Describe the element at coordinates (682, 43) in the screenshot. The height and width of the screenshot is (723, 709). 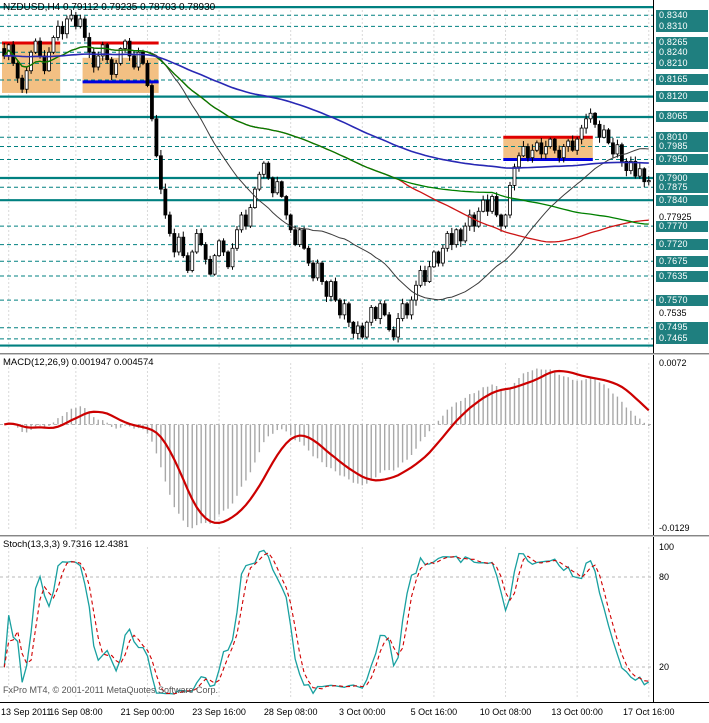
I see `price-level-badge: 0.8265` at that location.